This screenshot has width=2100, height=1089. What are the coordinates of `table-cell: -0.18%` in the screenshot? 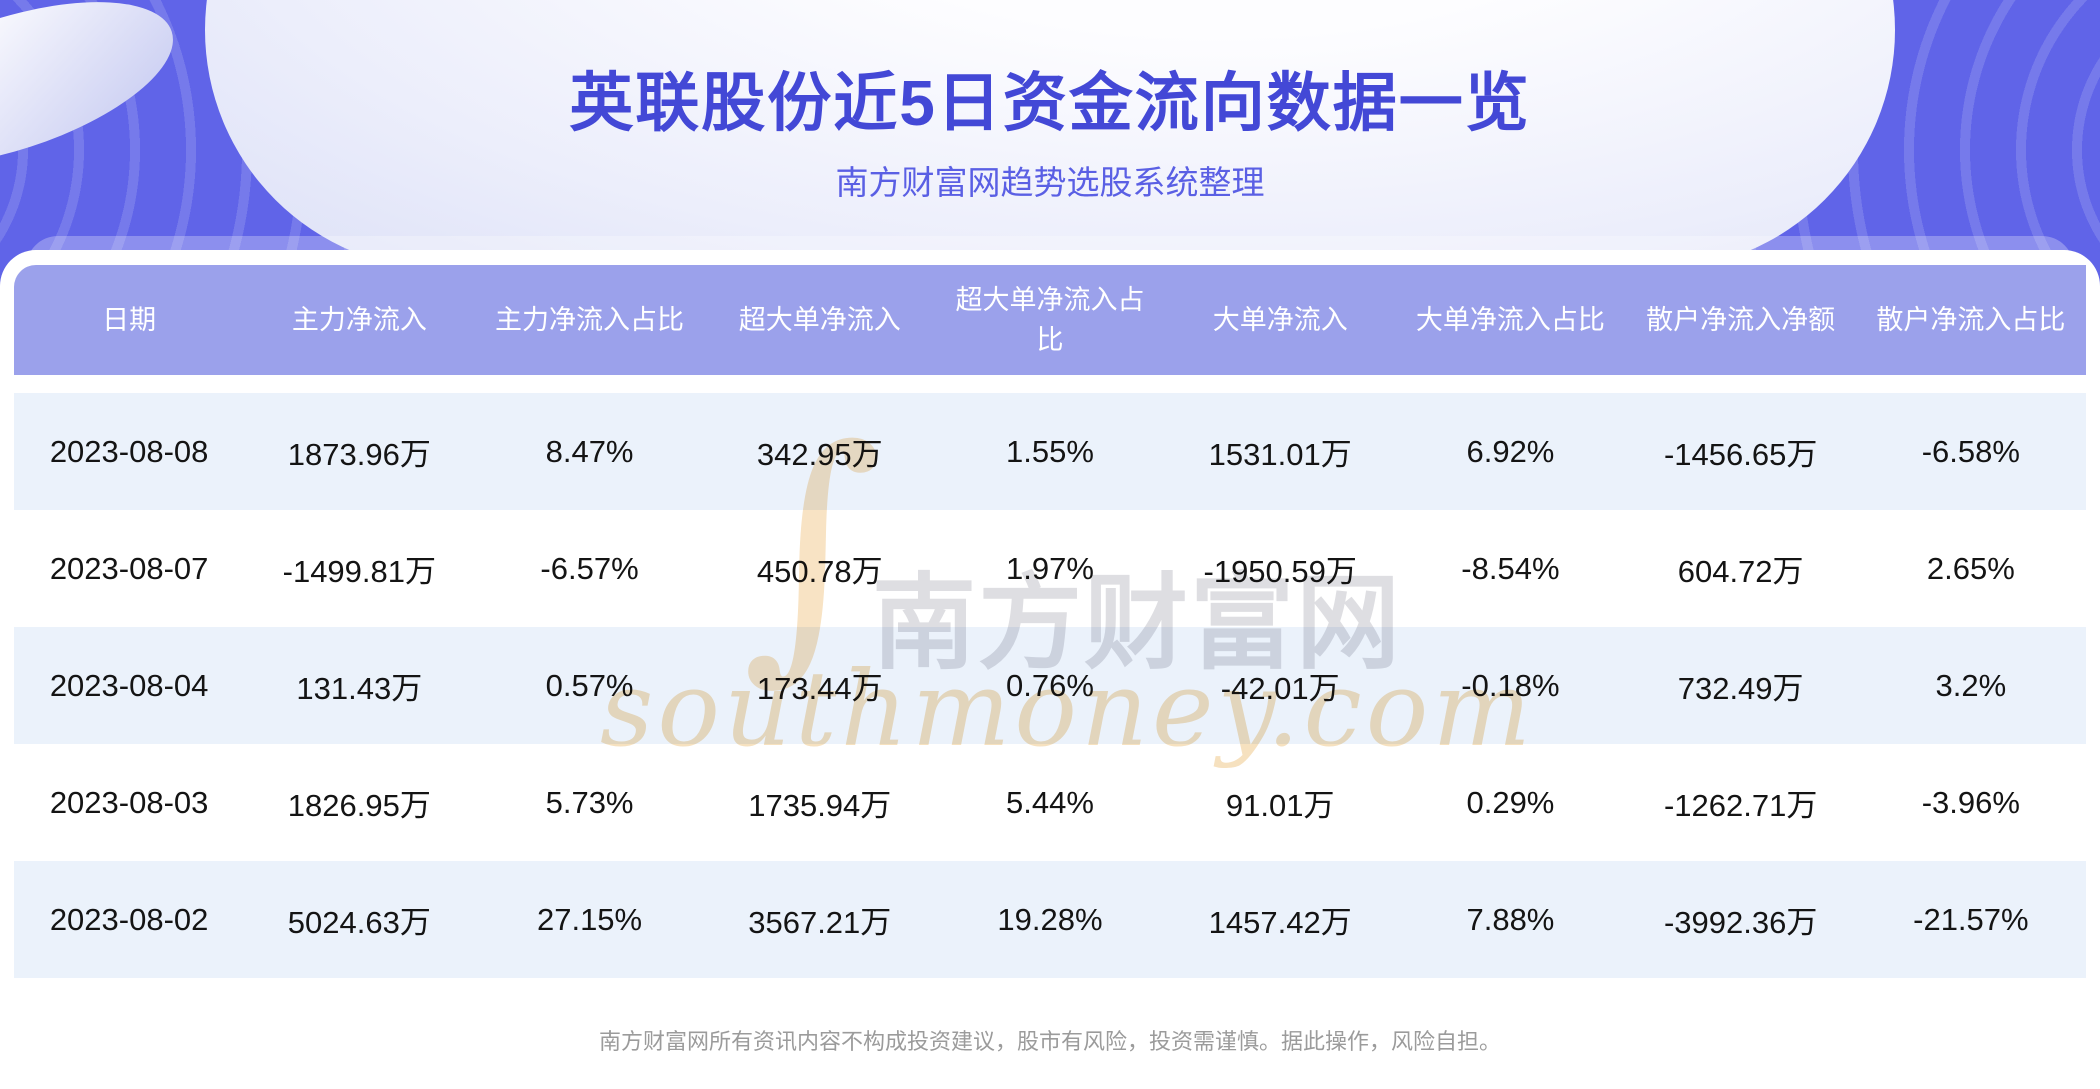 It's located at (1510, 685).